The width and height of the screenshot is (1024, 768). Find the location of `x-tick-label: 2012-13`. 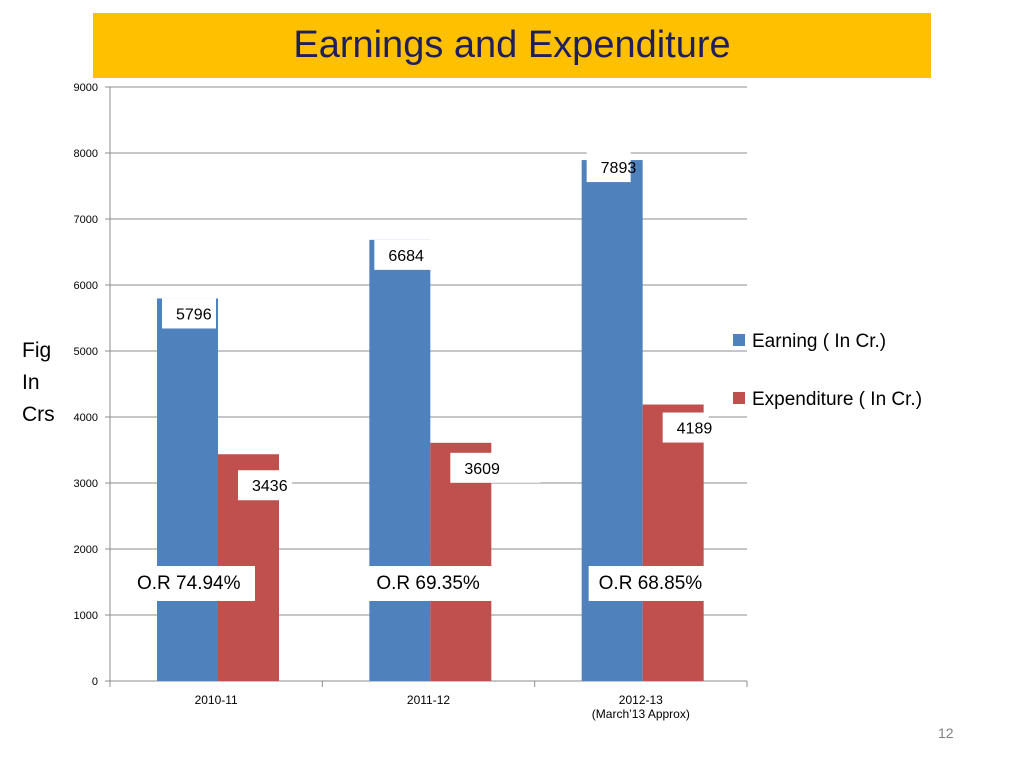

x-tick-label: 2012-13 is located at coordinates (641, 700).